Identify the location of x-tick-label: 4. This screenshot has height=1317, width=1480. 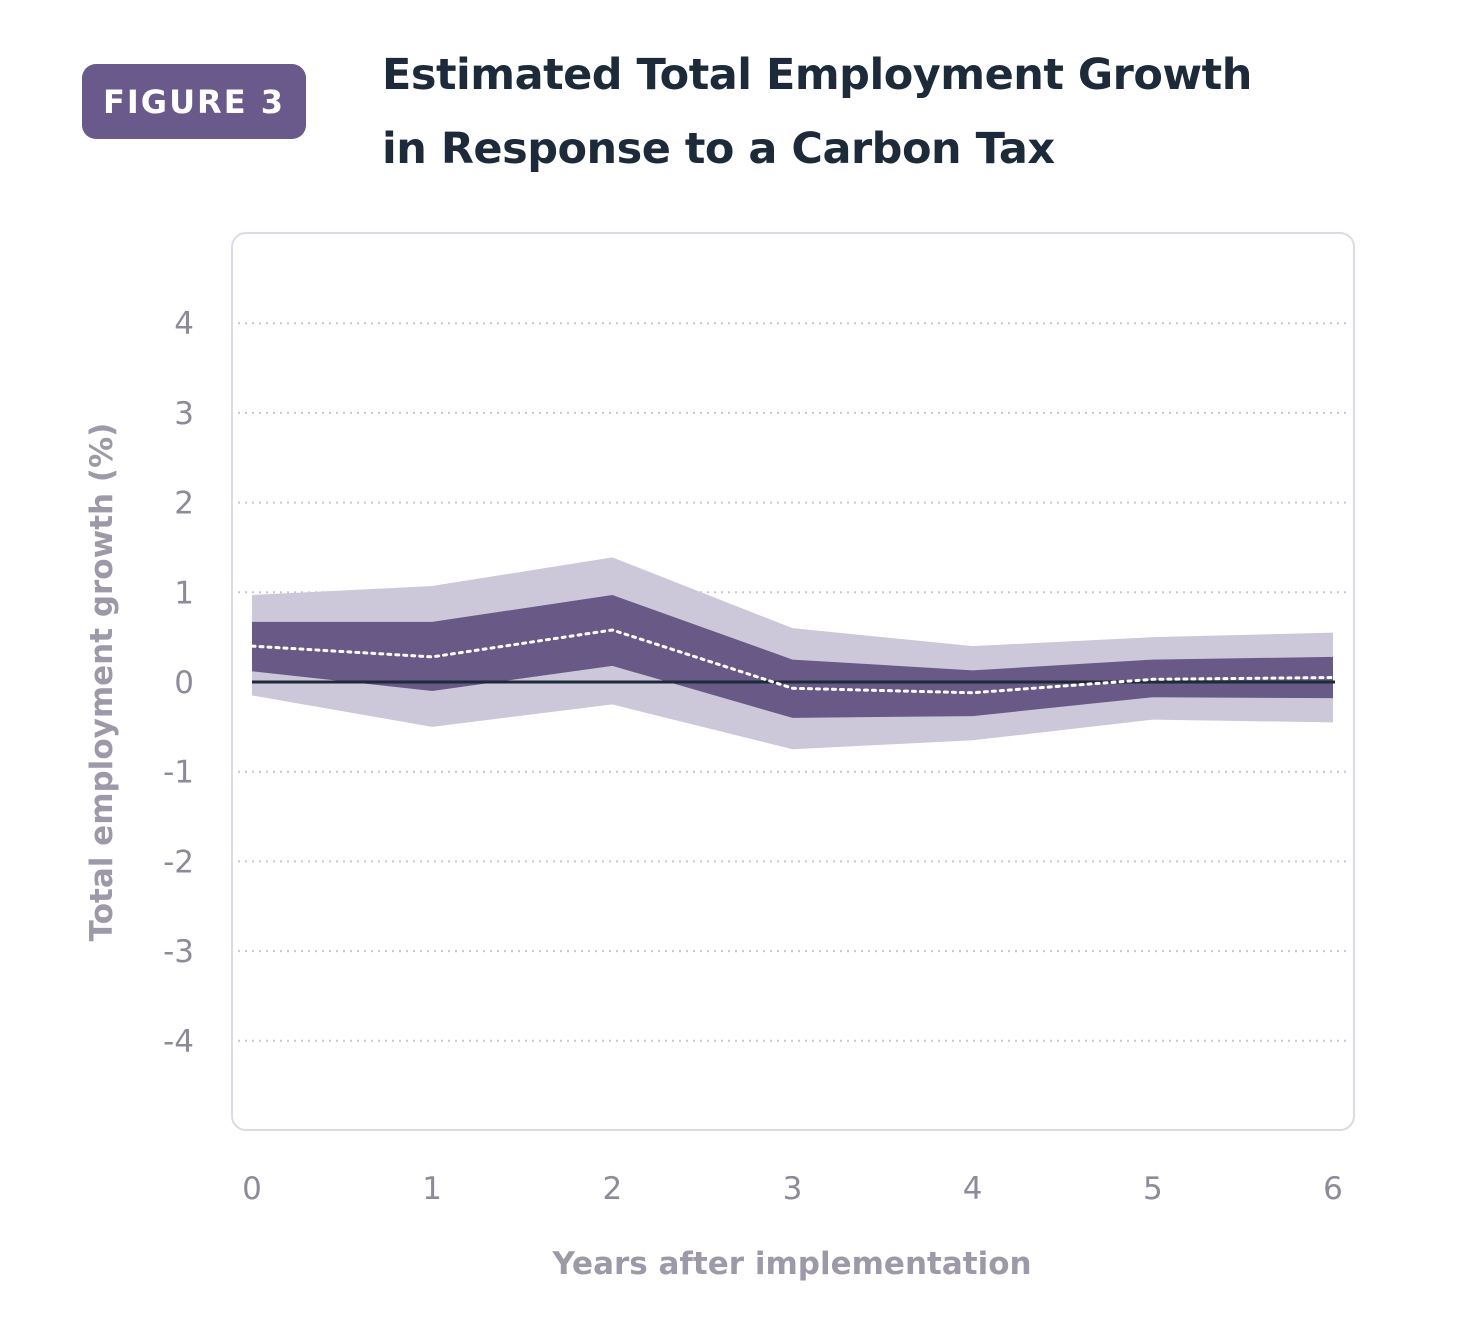
(973, 1189).